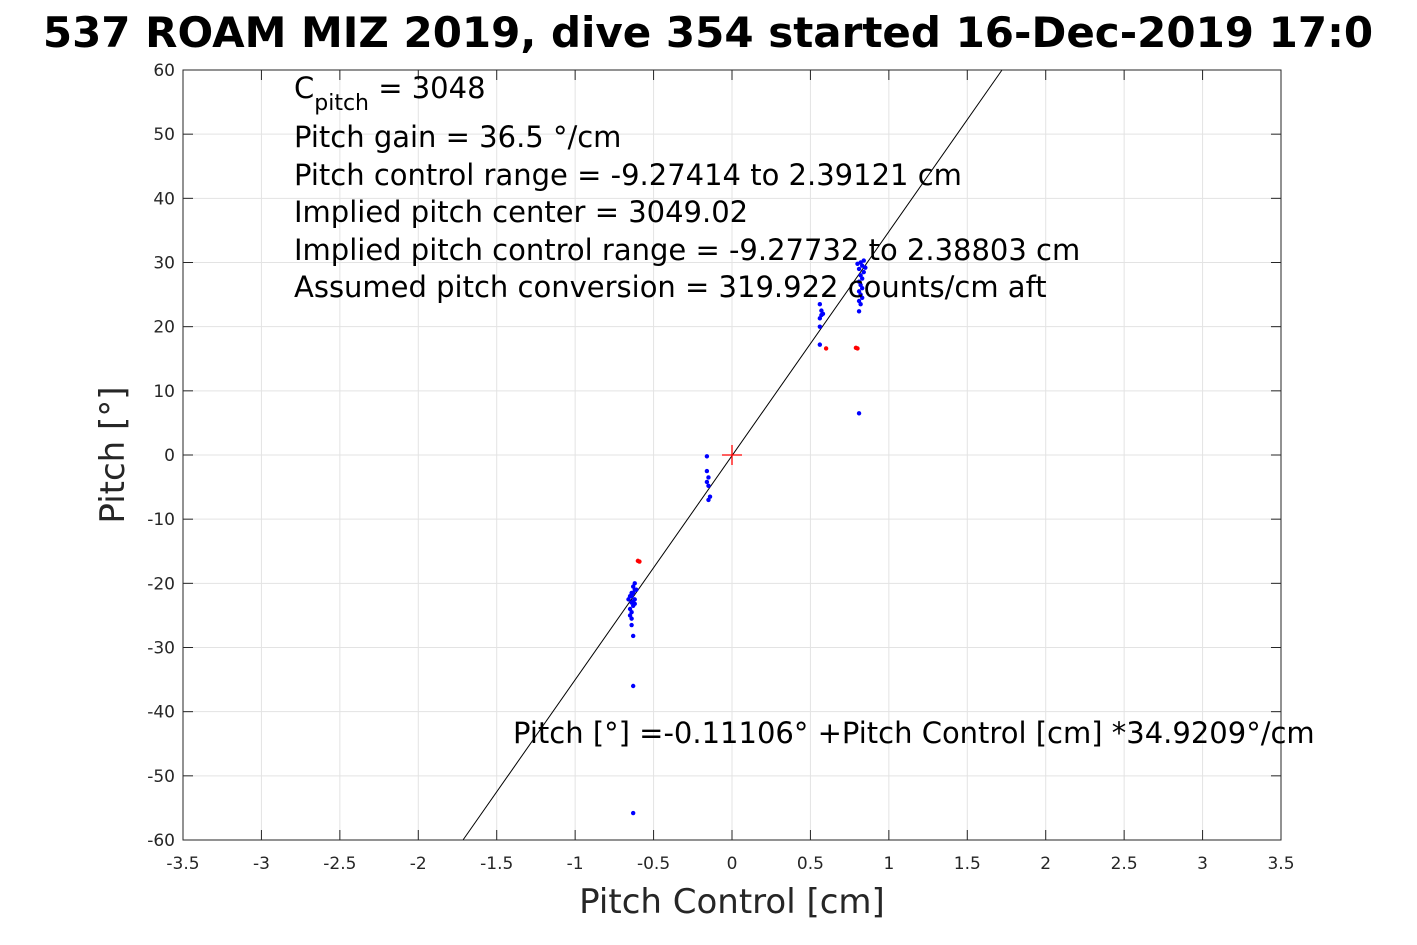 This screenshot has width=1417, height=945. What do you see at coordinates (1280, 864) in the screenshot?
I see `x-tick-label: 3.5` at bounding box center [1280, 864].